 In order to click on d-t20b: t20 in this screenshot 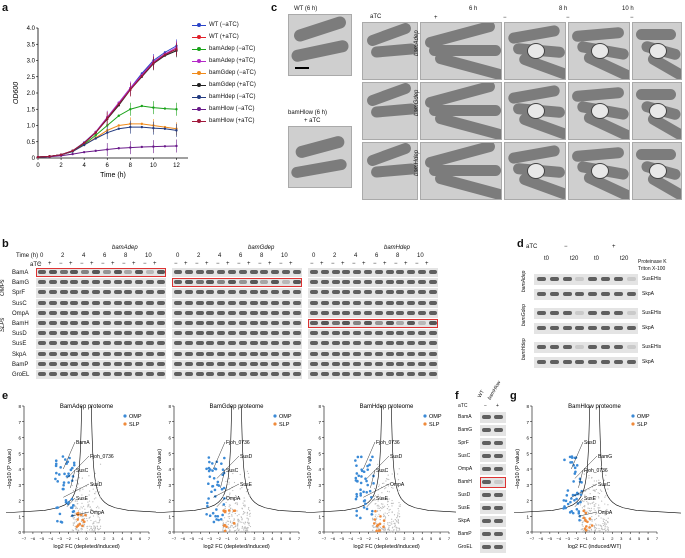, I will do `click(624, 259)`.